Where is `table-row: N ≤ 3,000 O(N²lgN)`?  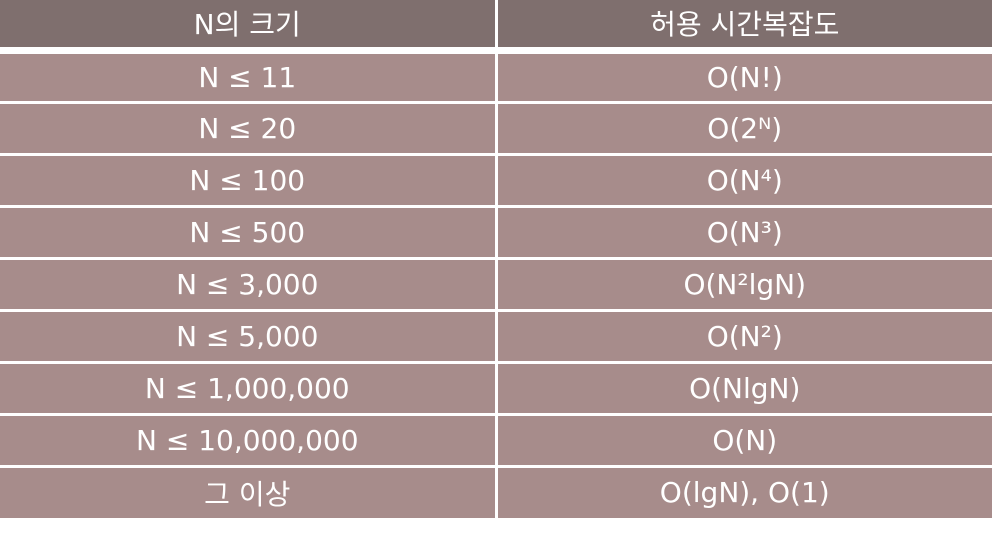 table-row: N ≤ 3,000 O(N²lgN) is located at coordinates (496, 283).